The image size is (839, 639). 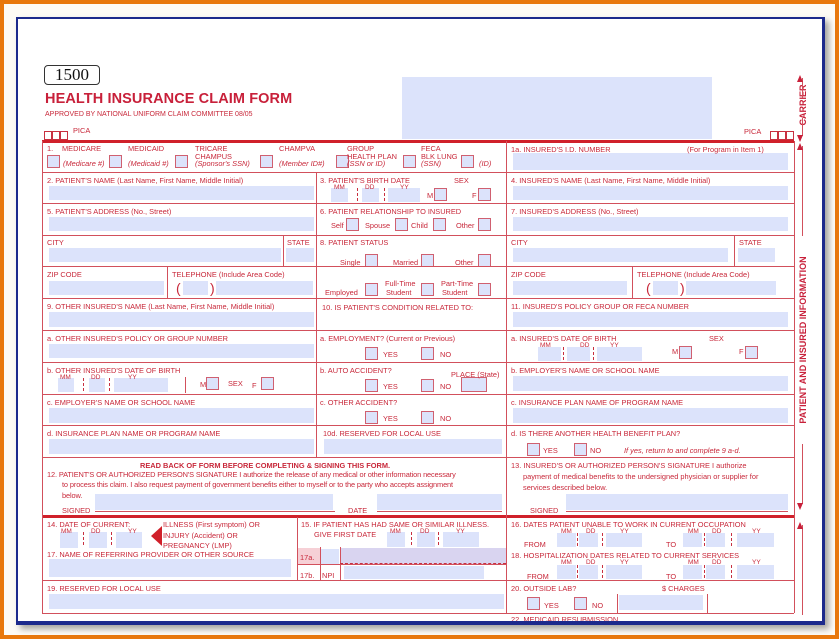 What do you see at coordinates (345, 534) in the screenshot?
I see `give-first-date-label: GIVE FIRST DATE` at bounding box center [345, 534].